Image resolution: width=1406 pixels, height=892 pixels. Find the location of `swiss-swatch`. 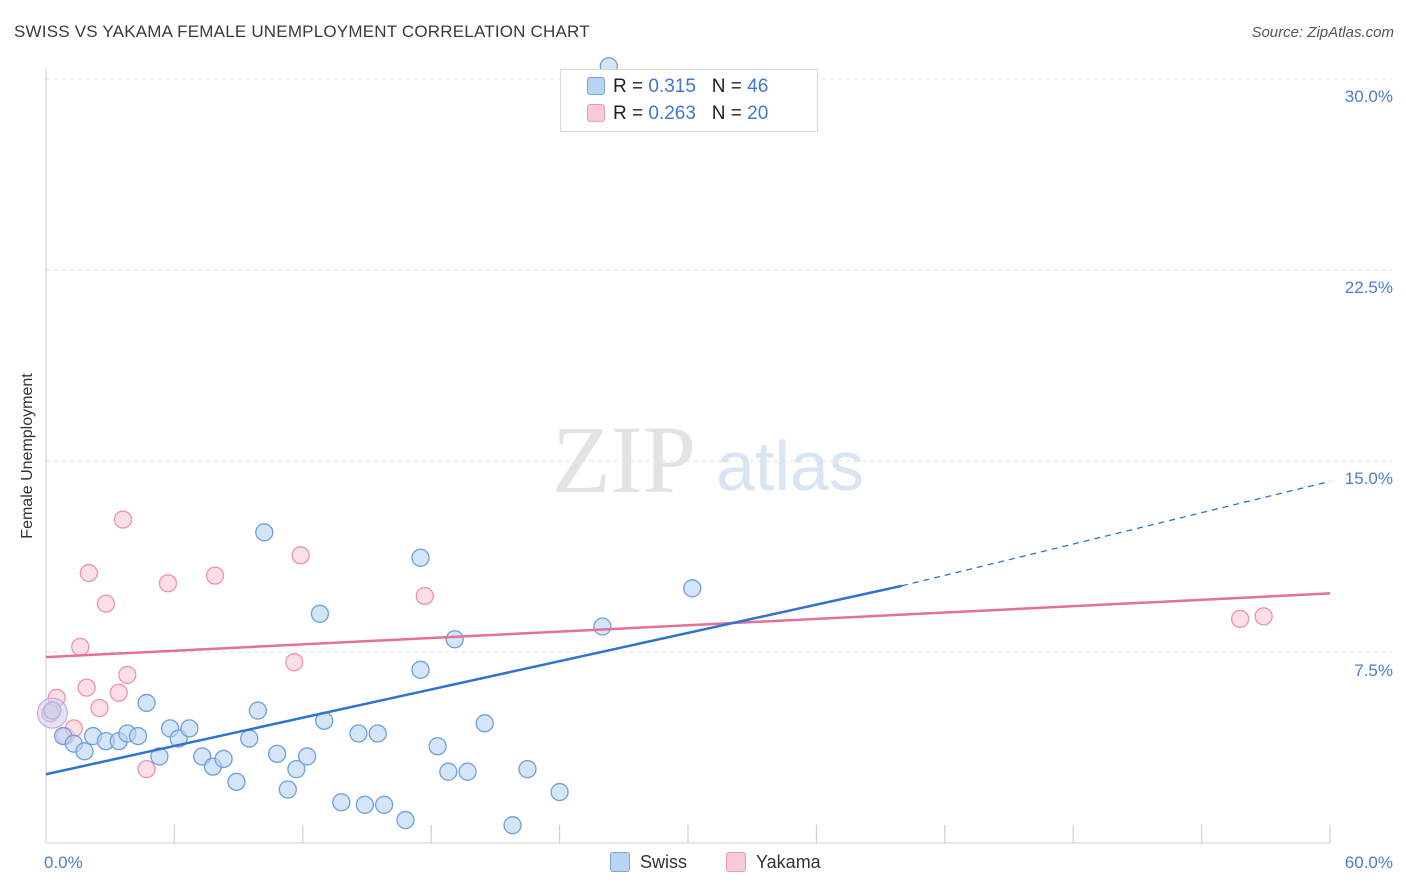

swiss-swatch is located at coordinates (596, 86).